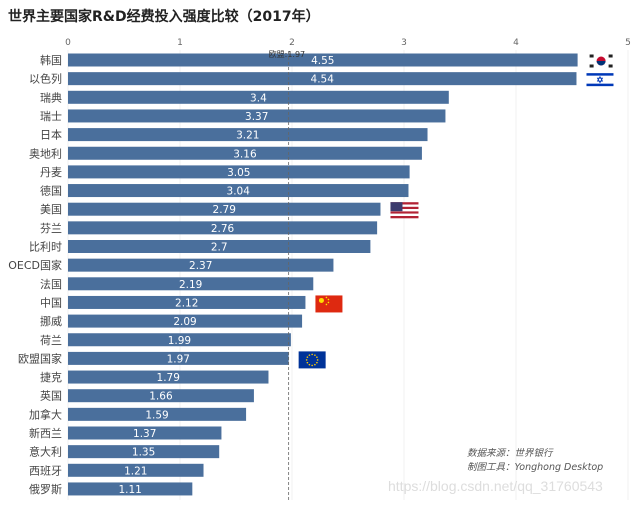 The width and height of the screenshot is (640, 505). What do you see at coordinates (45, 489) in the screenshot?
I see `category-label: 俄罗斯` at bounding box center [45, 489].